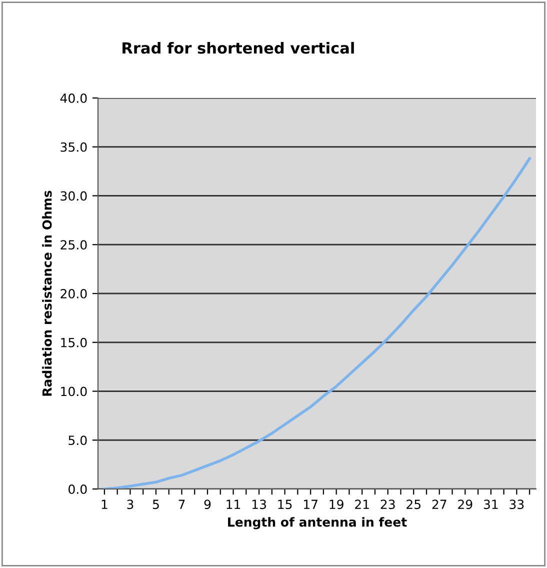 The height and width of the screenshot is (568, 547). Describe the element at coordinates (181, 504) in the screenshot. I see `x-tick-label: 7` at that location.